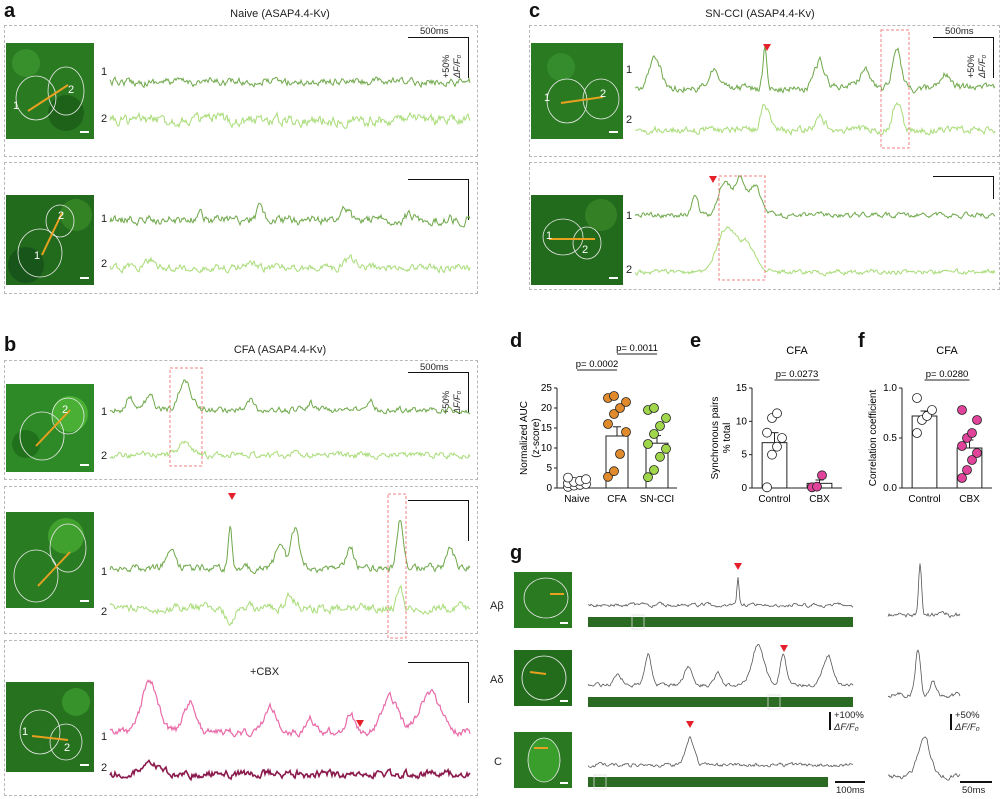  What do you see at coordinates (104, 737) in the screenshot?
I see `panel-b-row3-trace1-label: 1` at bounding box center [104, 737].